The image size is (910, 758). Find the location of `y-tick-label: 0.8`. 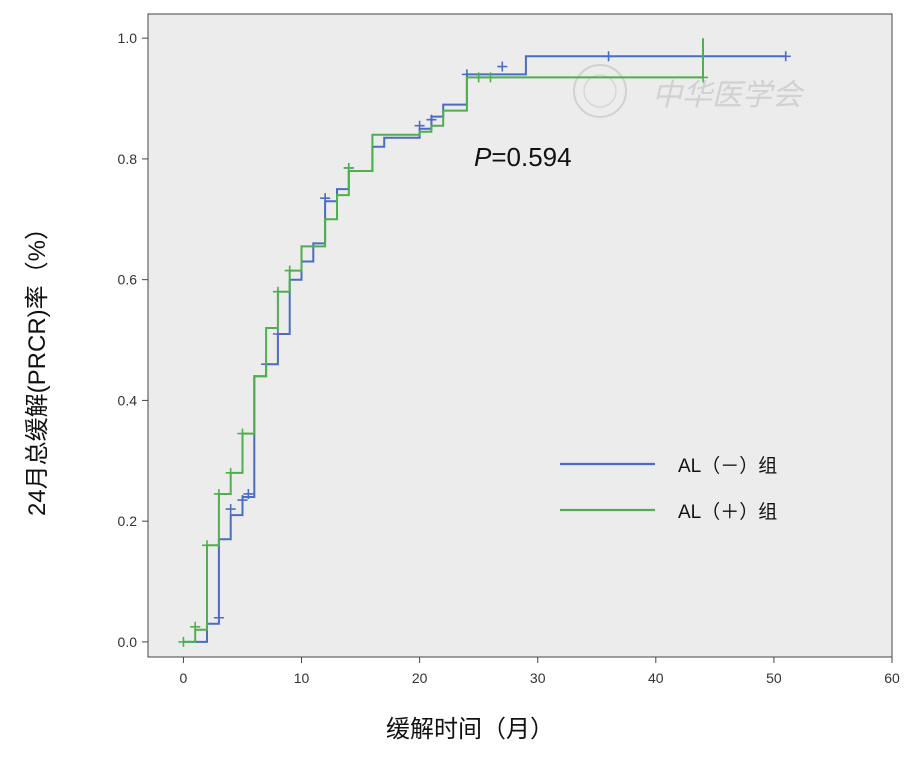

y-tick-label: 0.8 is located at coordinates (128, 159).